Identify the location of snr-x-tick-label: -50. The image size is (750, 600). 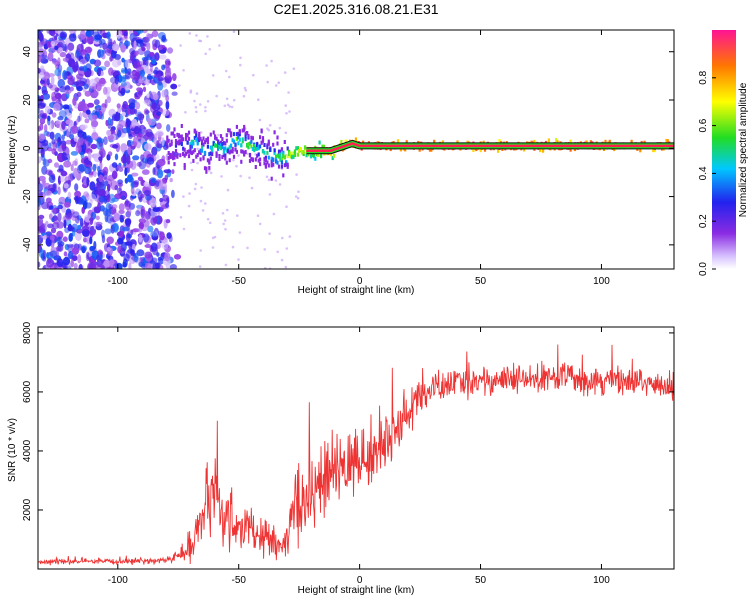
(238, 580).